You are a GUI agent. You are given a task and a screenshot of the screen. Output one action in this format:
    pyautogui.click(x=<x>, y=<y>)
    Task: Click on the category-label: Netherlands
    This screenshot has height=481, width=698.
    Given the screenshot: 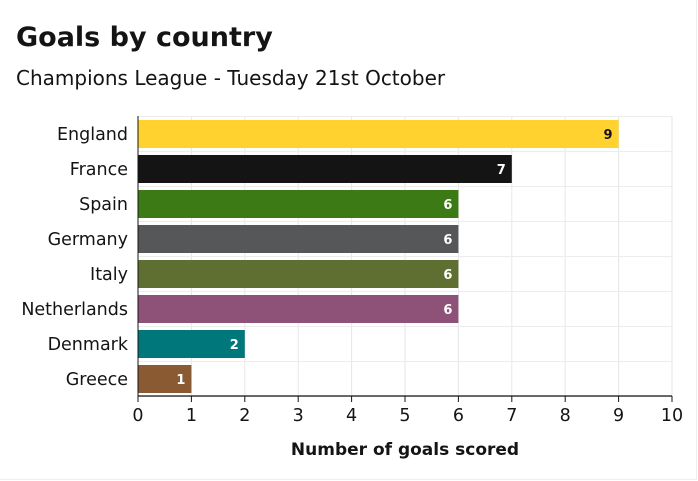 What is the action you would take?
    pyautogui.click(x=74, y=310)
    